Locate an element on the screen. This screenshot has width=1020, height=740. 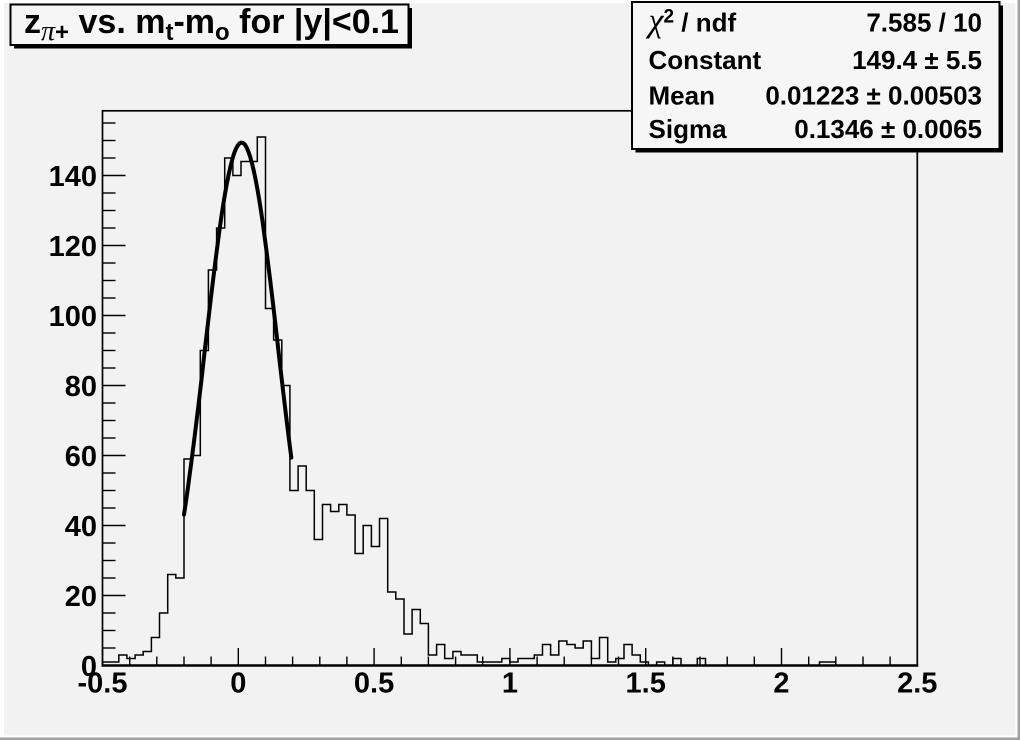
svg-text: 120 is located at coordinates (73, 247).